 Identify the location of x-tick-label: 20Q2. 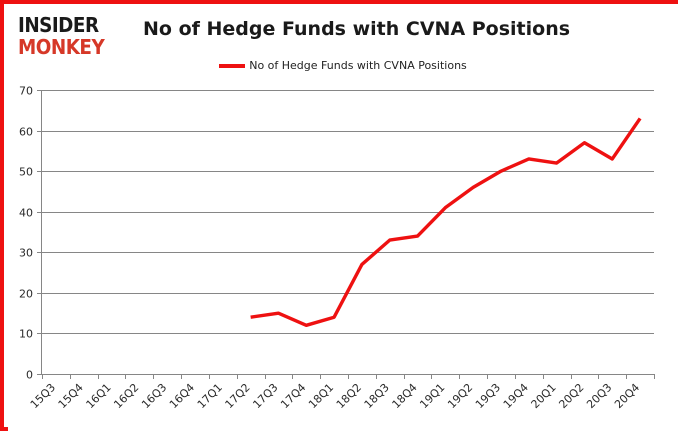
(571, 396).